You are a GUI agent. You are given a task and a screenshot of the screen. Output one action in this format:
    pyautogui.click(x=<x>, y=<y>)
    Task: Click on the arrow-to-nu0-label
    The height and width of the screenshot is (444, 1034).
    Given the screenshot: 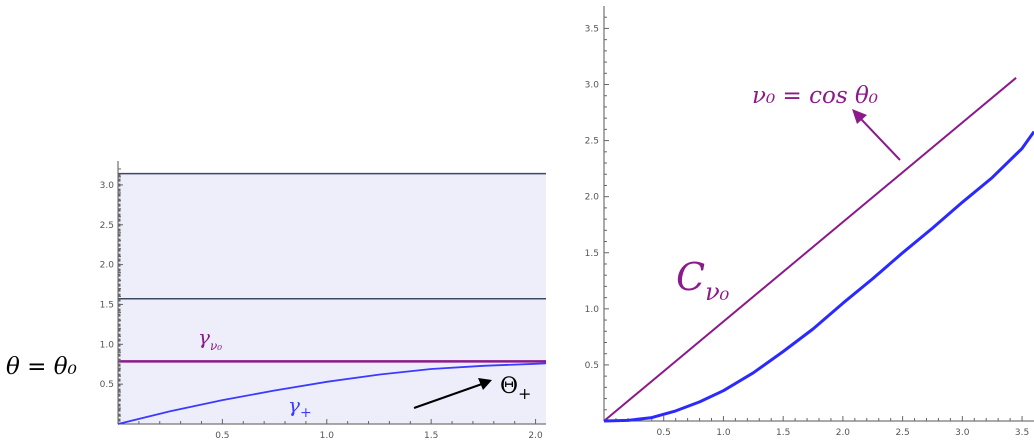 What is the action you would take?
    pyautogui.click(x=876, y=135)
    